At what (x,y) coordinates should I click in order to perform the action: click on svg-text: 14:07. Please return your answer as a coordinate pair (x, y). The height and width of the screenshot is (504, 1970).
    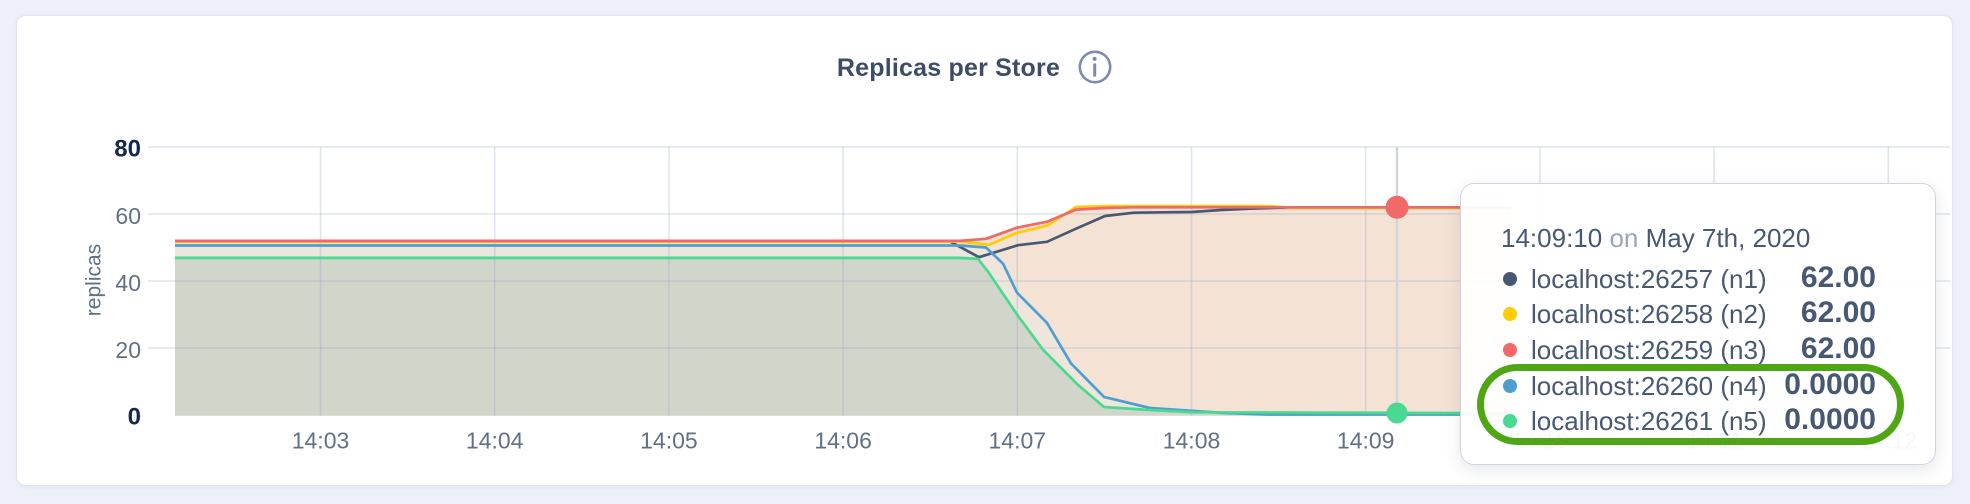
    Looking at the image, I should click on (1018, 441).